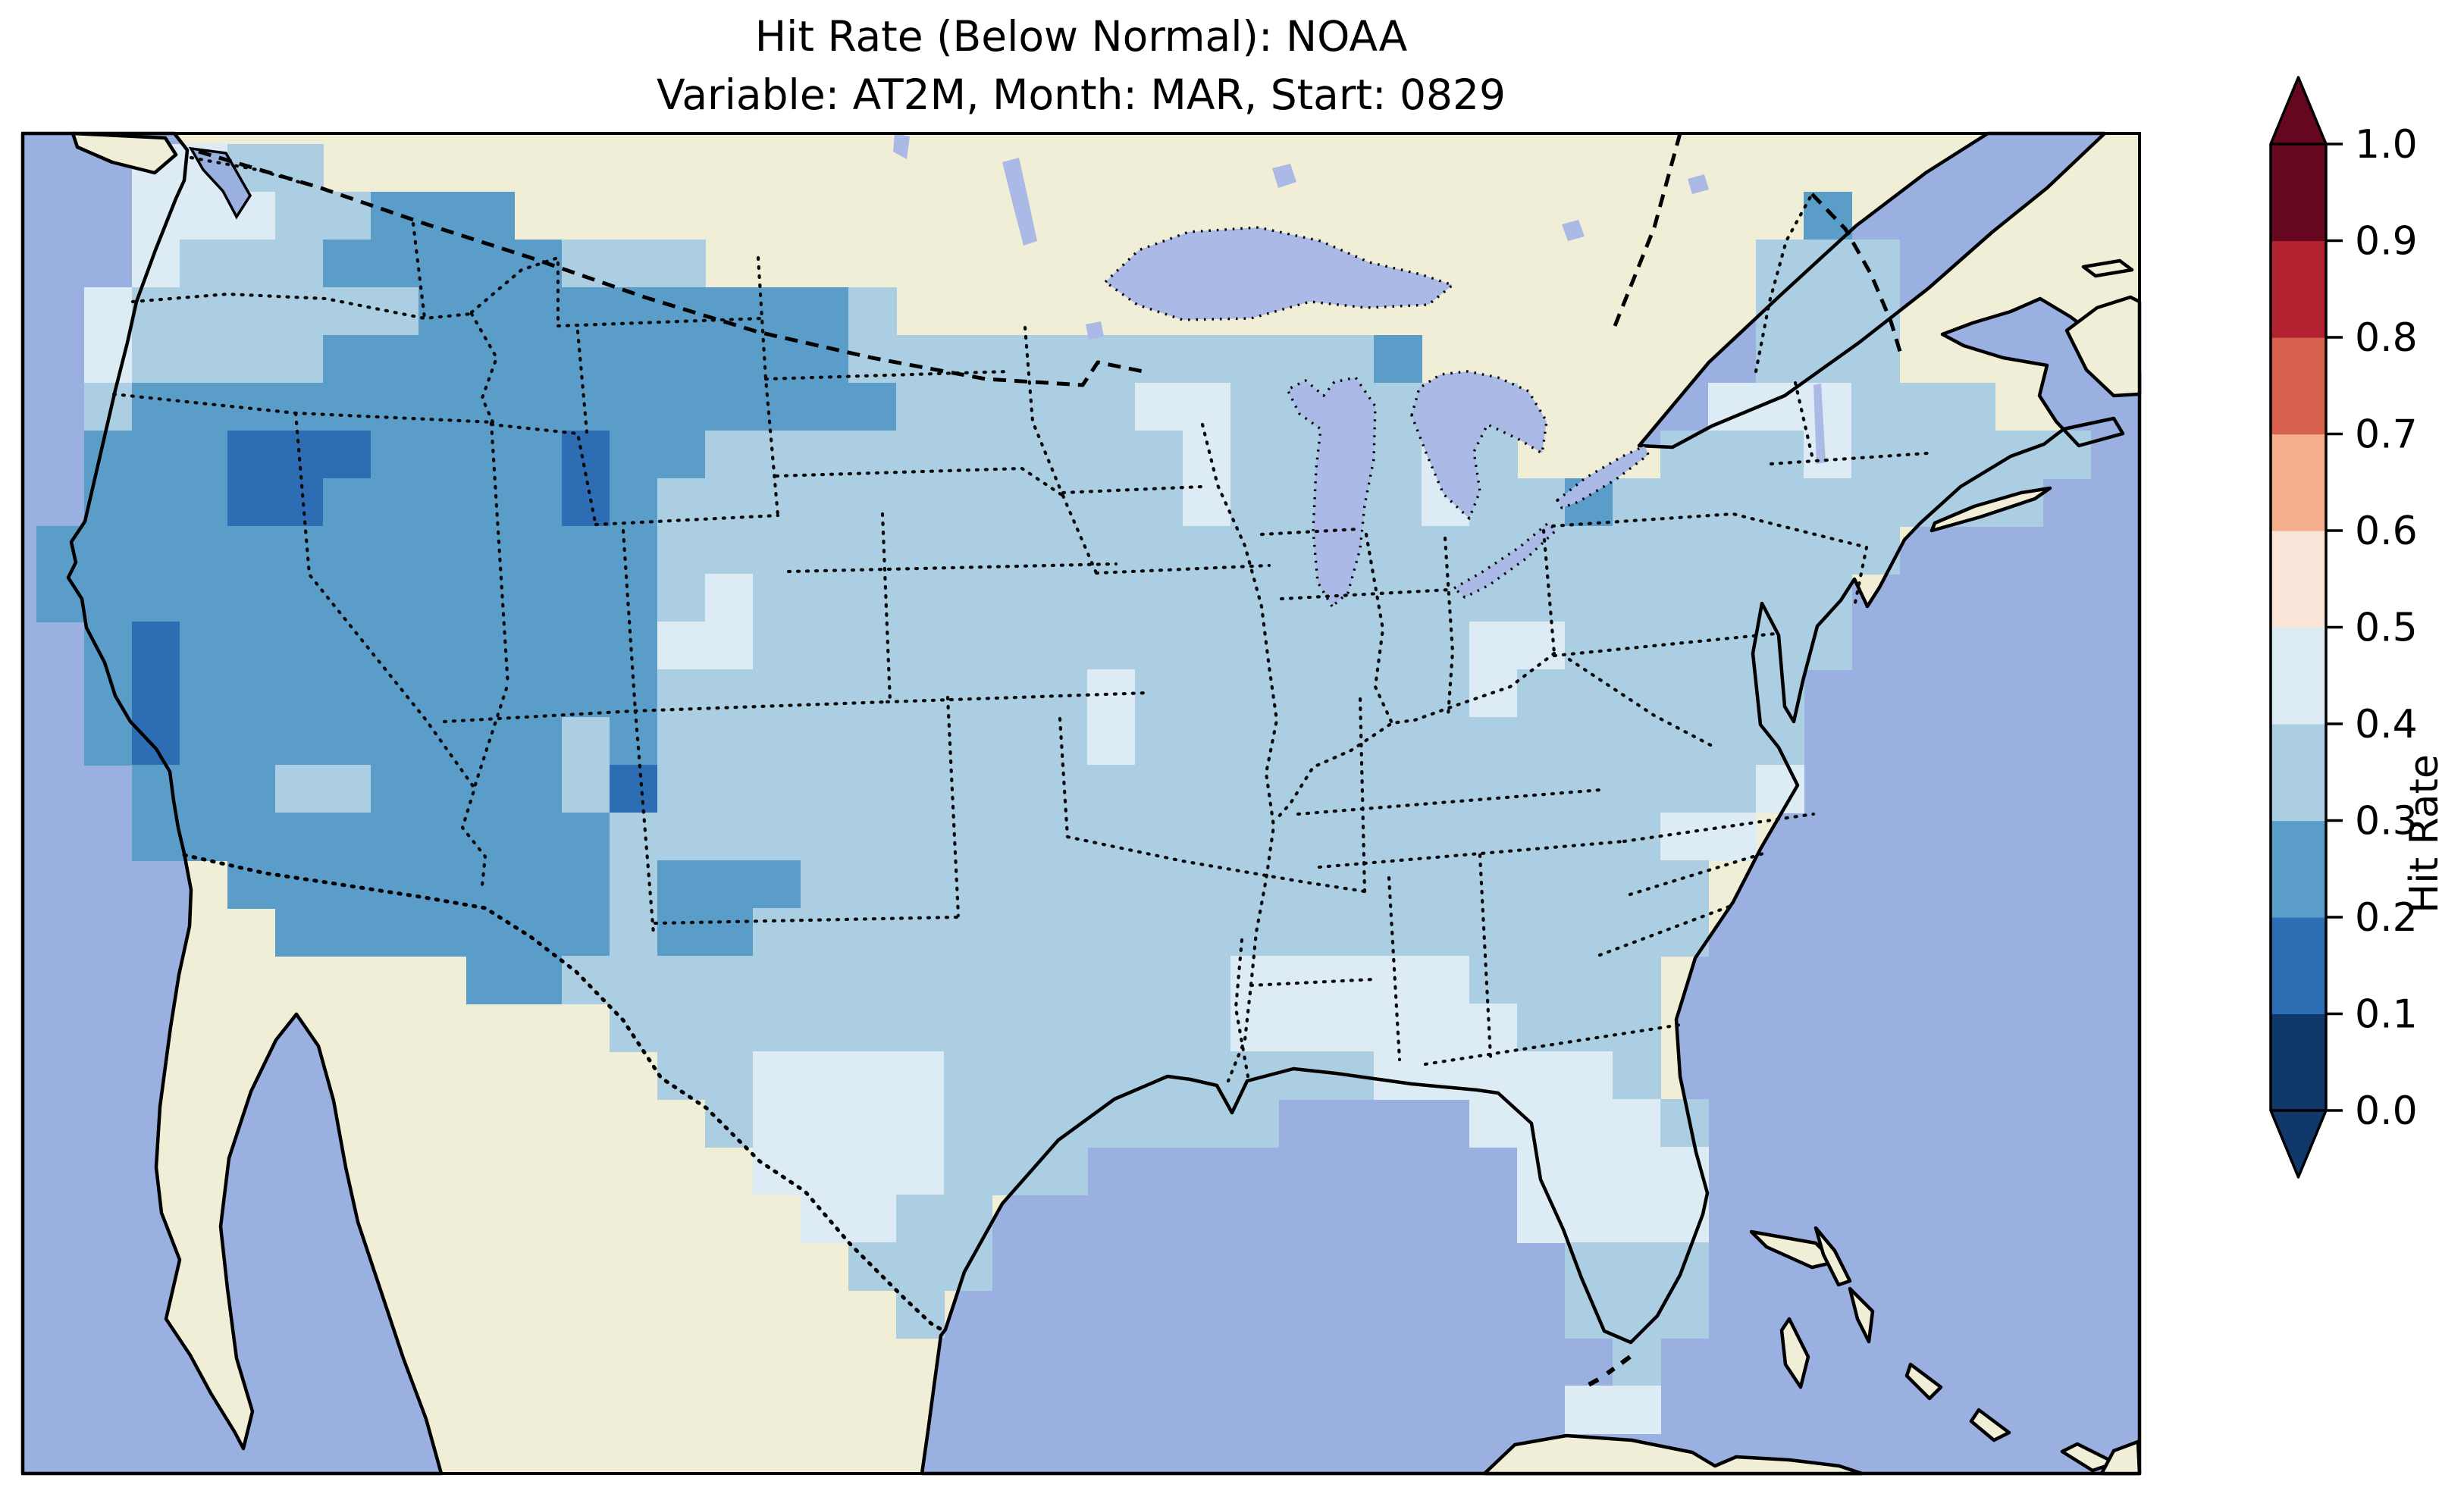 The height and width of the screenshot is (1494, 2464). What do you see at coordinates (1991, 509) in the screenshot?
I see `long-island` at bounding box center [1991, 509].